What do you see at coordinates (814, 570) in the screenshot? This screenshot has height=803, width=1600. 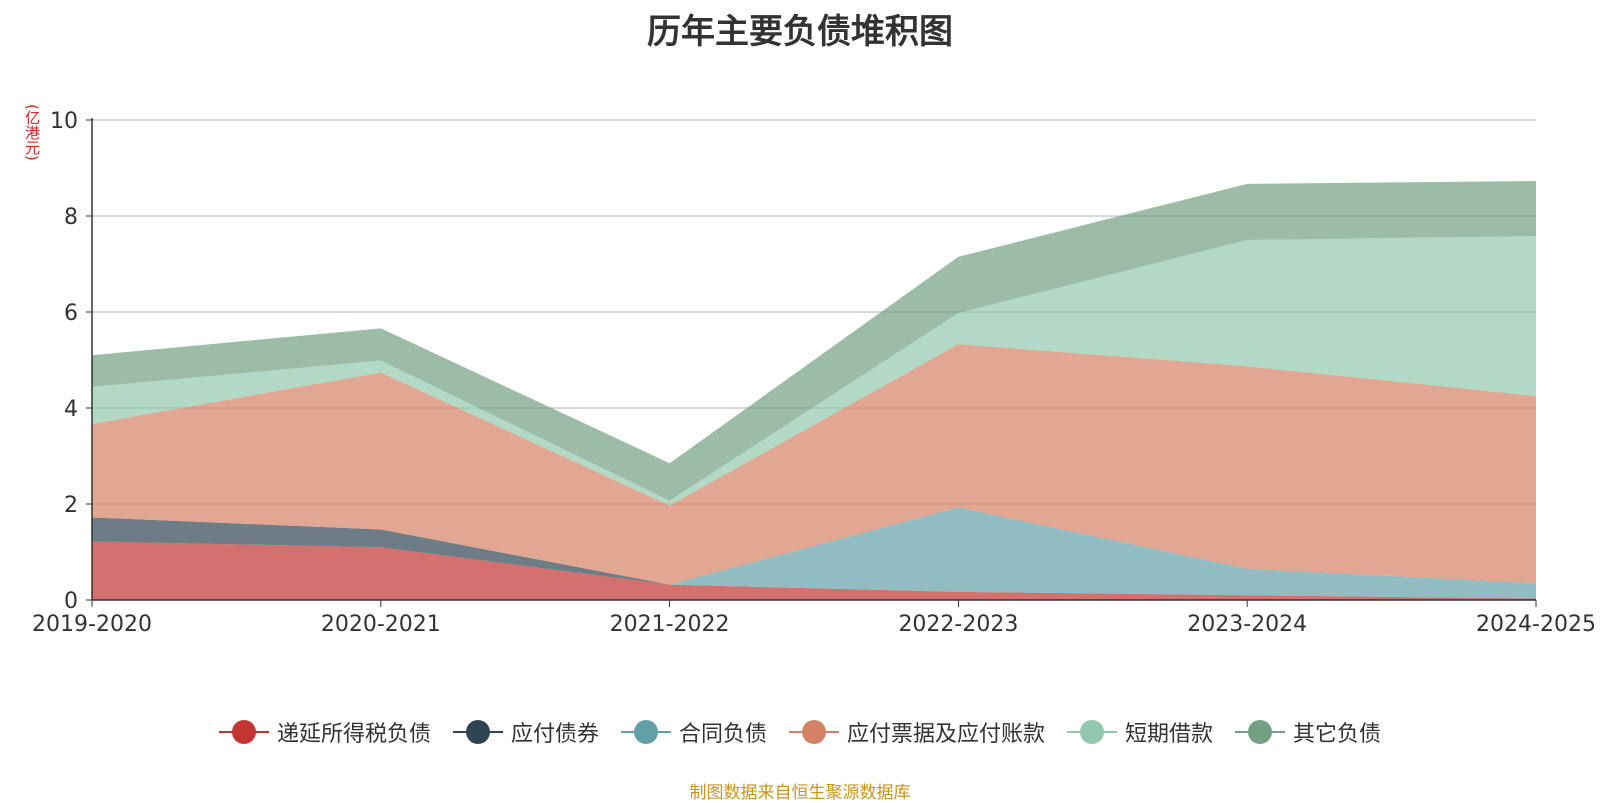 I see `area-递延所得税负债` at bounding box center [814, 570].